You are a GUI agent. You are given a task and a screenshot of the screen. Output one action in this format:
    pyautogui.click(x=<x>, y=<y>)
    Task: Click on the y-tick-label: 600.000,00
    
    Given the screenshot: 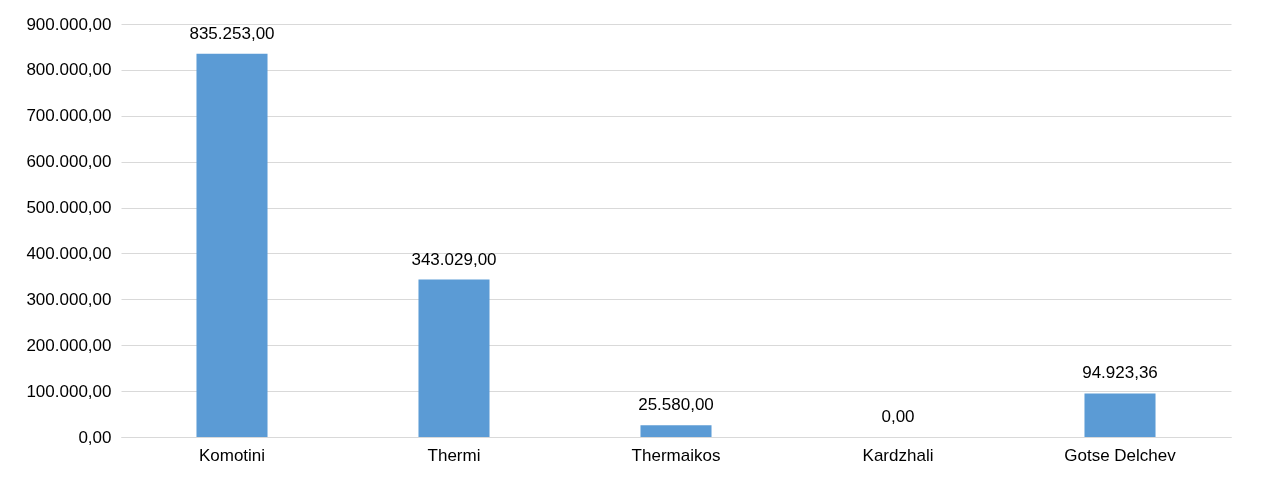 What is the action you would take?
    pyautogui.click(x=69, y=162)
    